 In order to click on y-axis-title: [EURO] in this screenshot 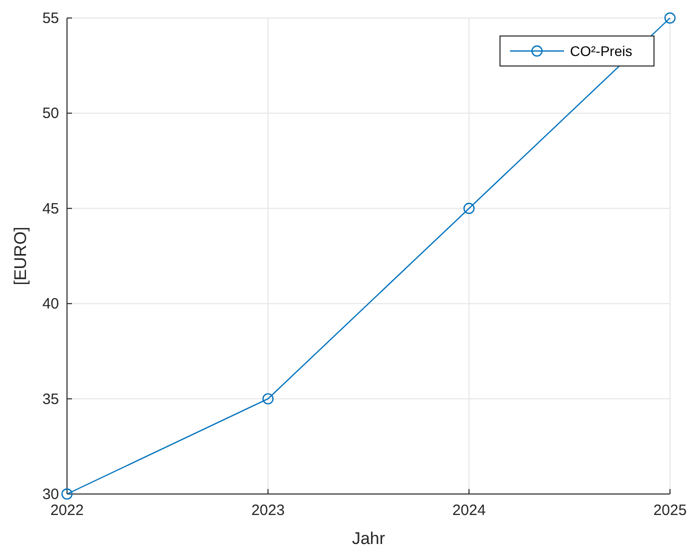, I will do `click(20, 256)`.